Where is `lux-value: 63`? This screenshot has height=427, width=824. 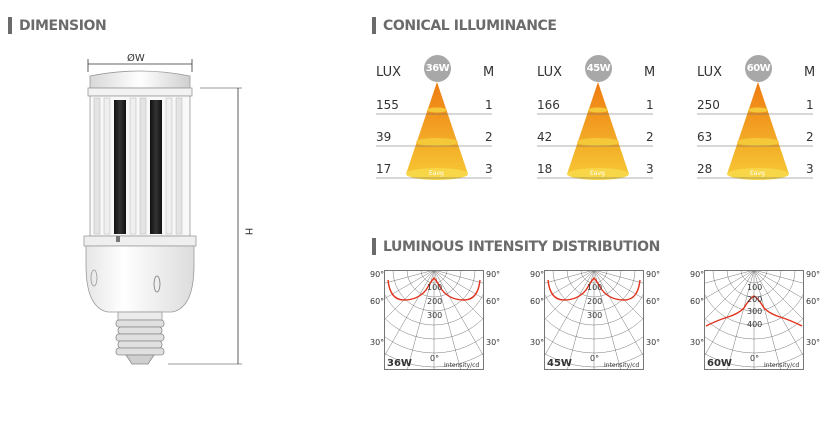
lux-value: 63 is located at coordinates (705, 137).